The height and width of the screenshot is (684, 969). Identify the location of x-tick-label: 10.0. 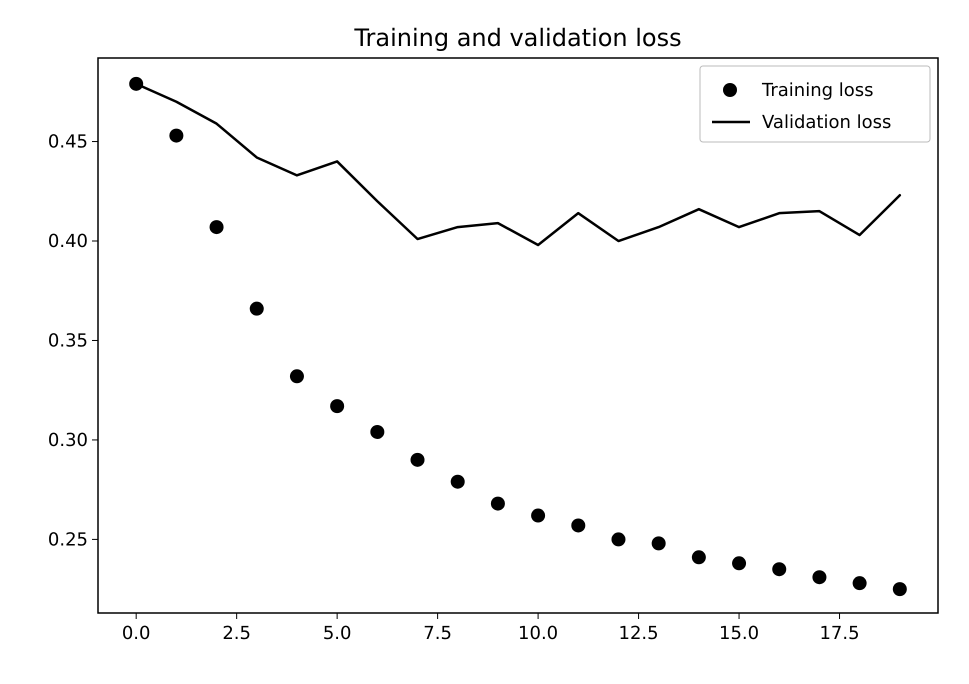
(538, 633).